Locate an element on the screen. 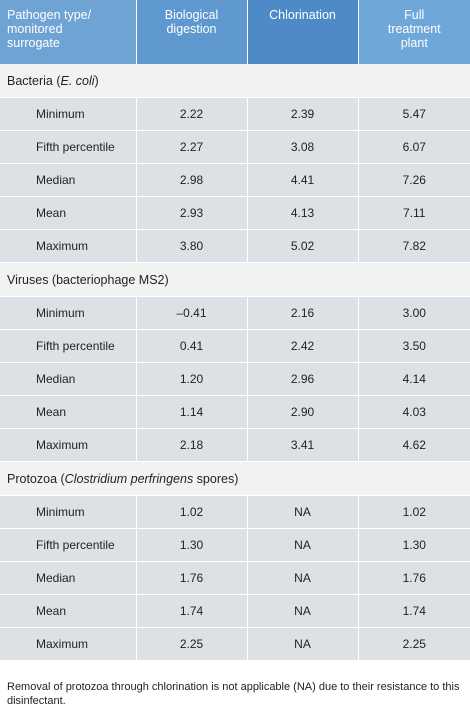  biological-digestion-value: 1.20 is located at coordinates (192, 379).